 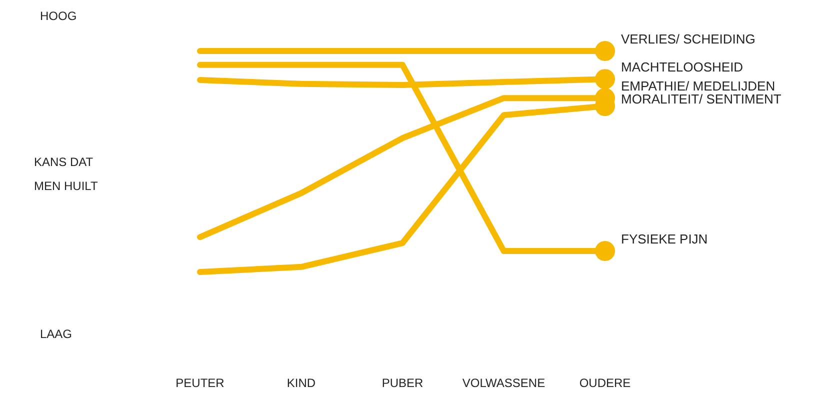 I want to click on text: LAAG, so click(x=56, y=334).